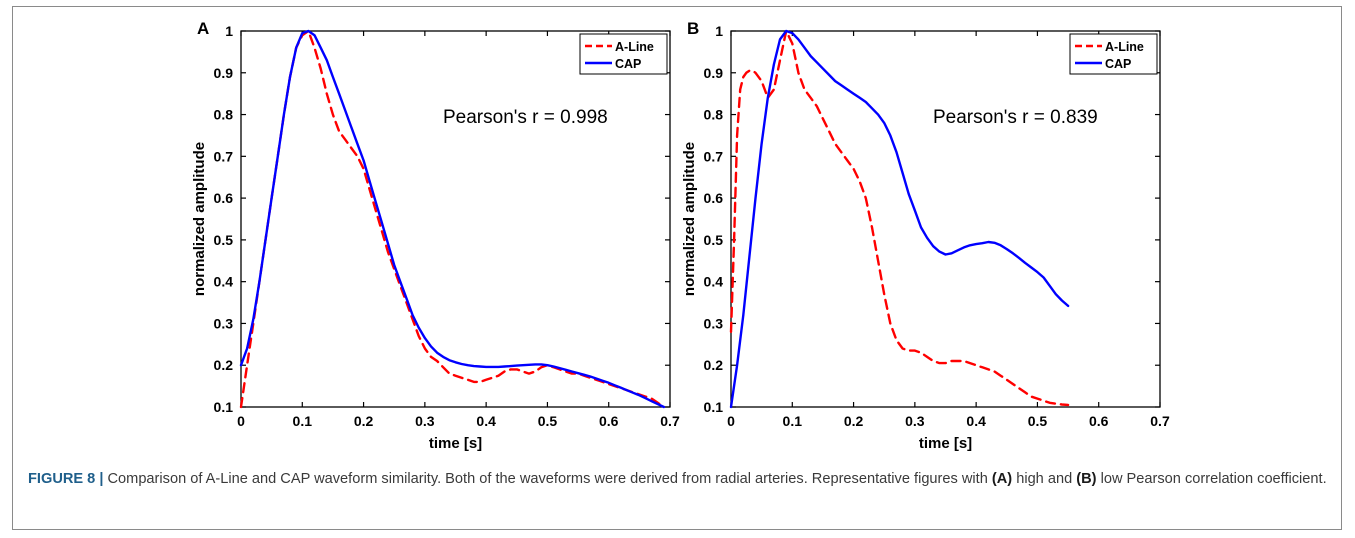 This screenshot has width=1355, height=538. I want to click on panel-b-y-tick-label: 0.5, so click(714, 240).